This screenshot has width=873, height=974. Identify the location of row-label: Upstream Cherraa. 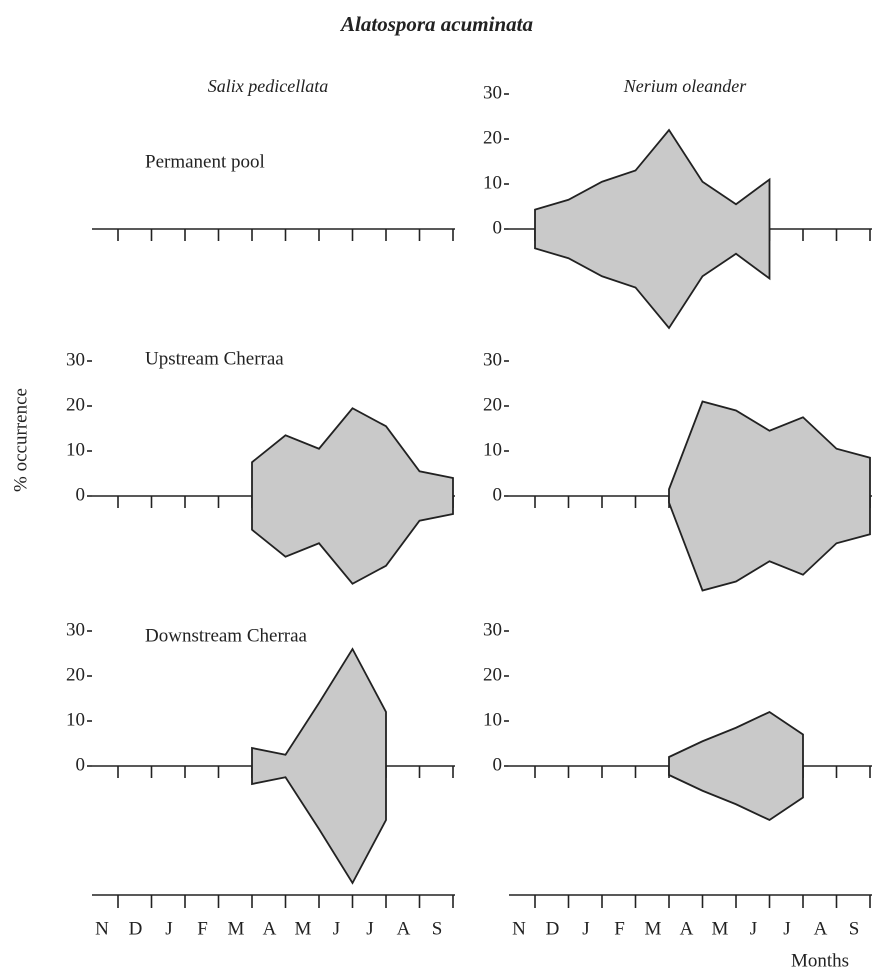
(214, 358).